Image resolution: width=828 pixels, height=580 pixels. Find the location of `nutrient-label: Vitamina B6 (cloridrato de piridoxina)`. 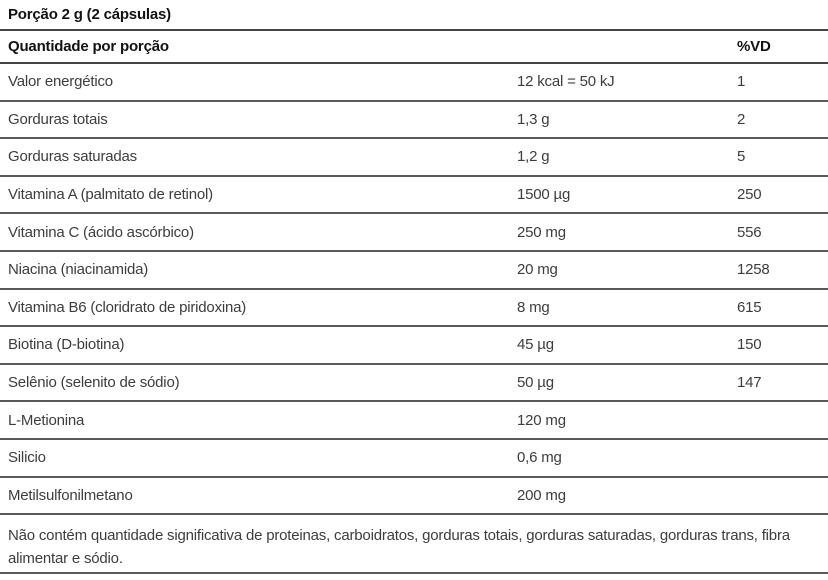

nutrient-label: Vitamina B6 (cloridrato de piridoxina) is located at coordinates (127, 307).